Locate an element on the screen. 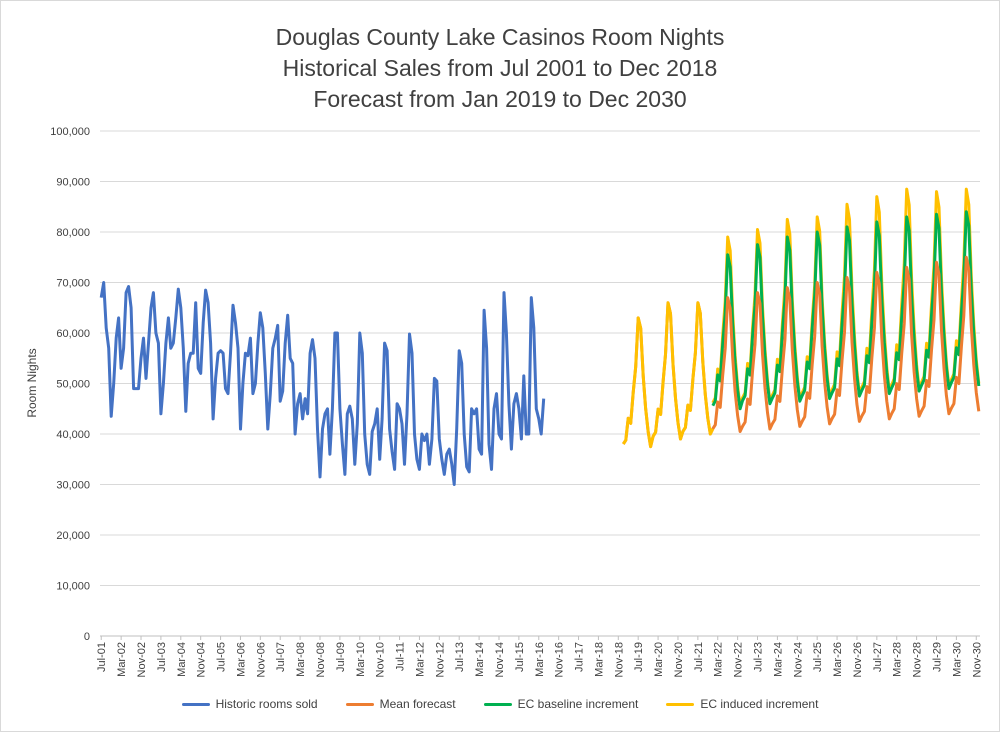  y-tick-label: 30,000 is located at coordinates (73, 486).